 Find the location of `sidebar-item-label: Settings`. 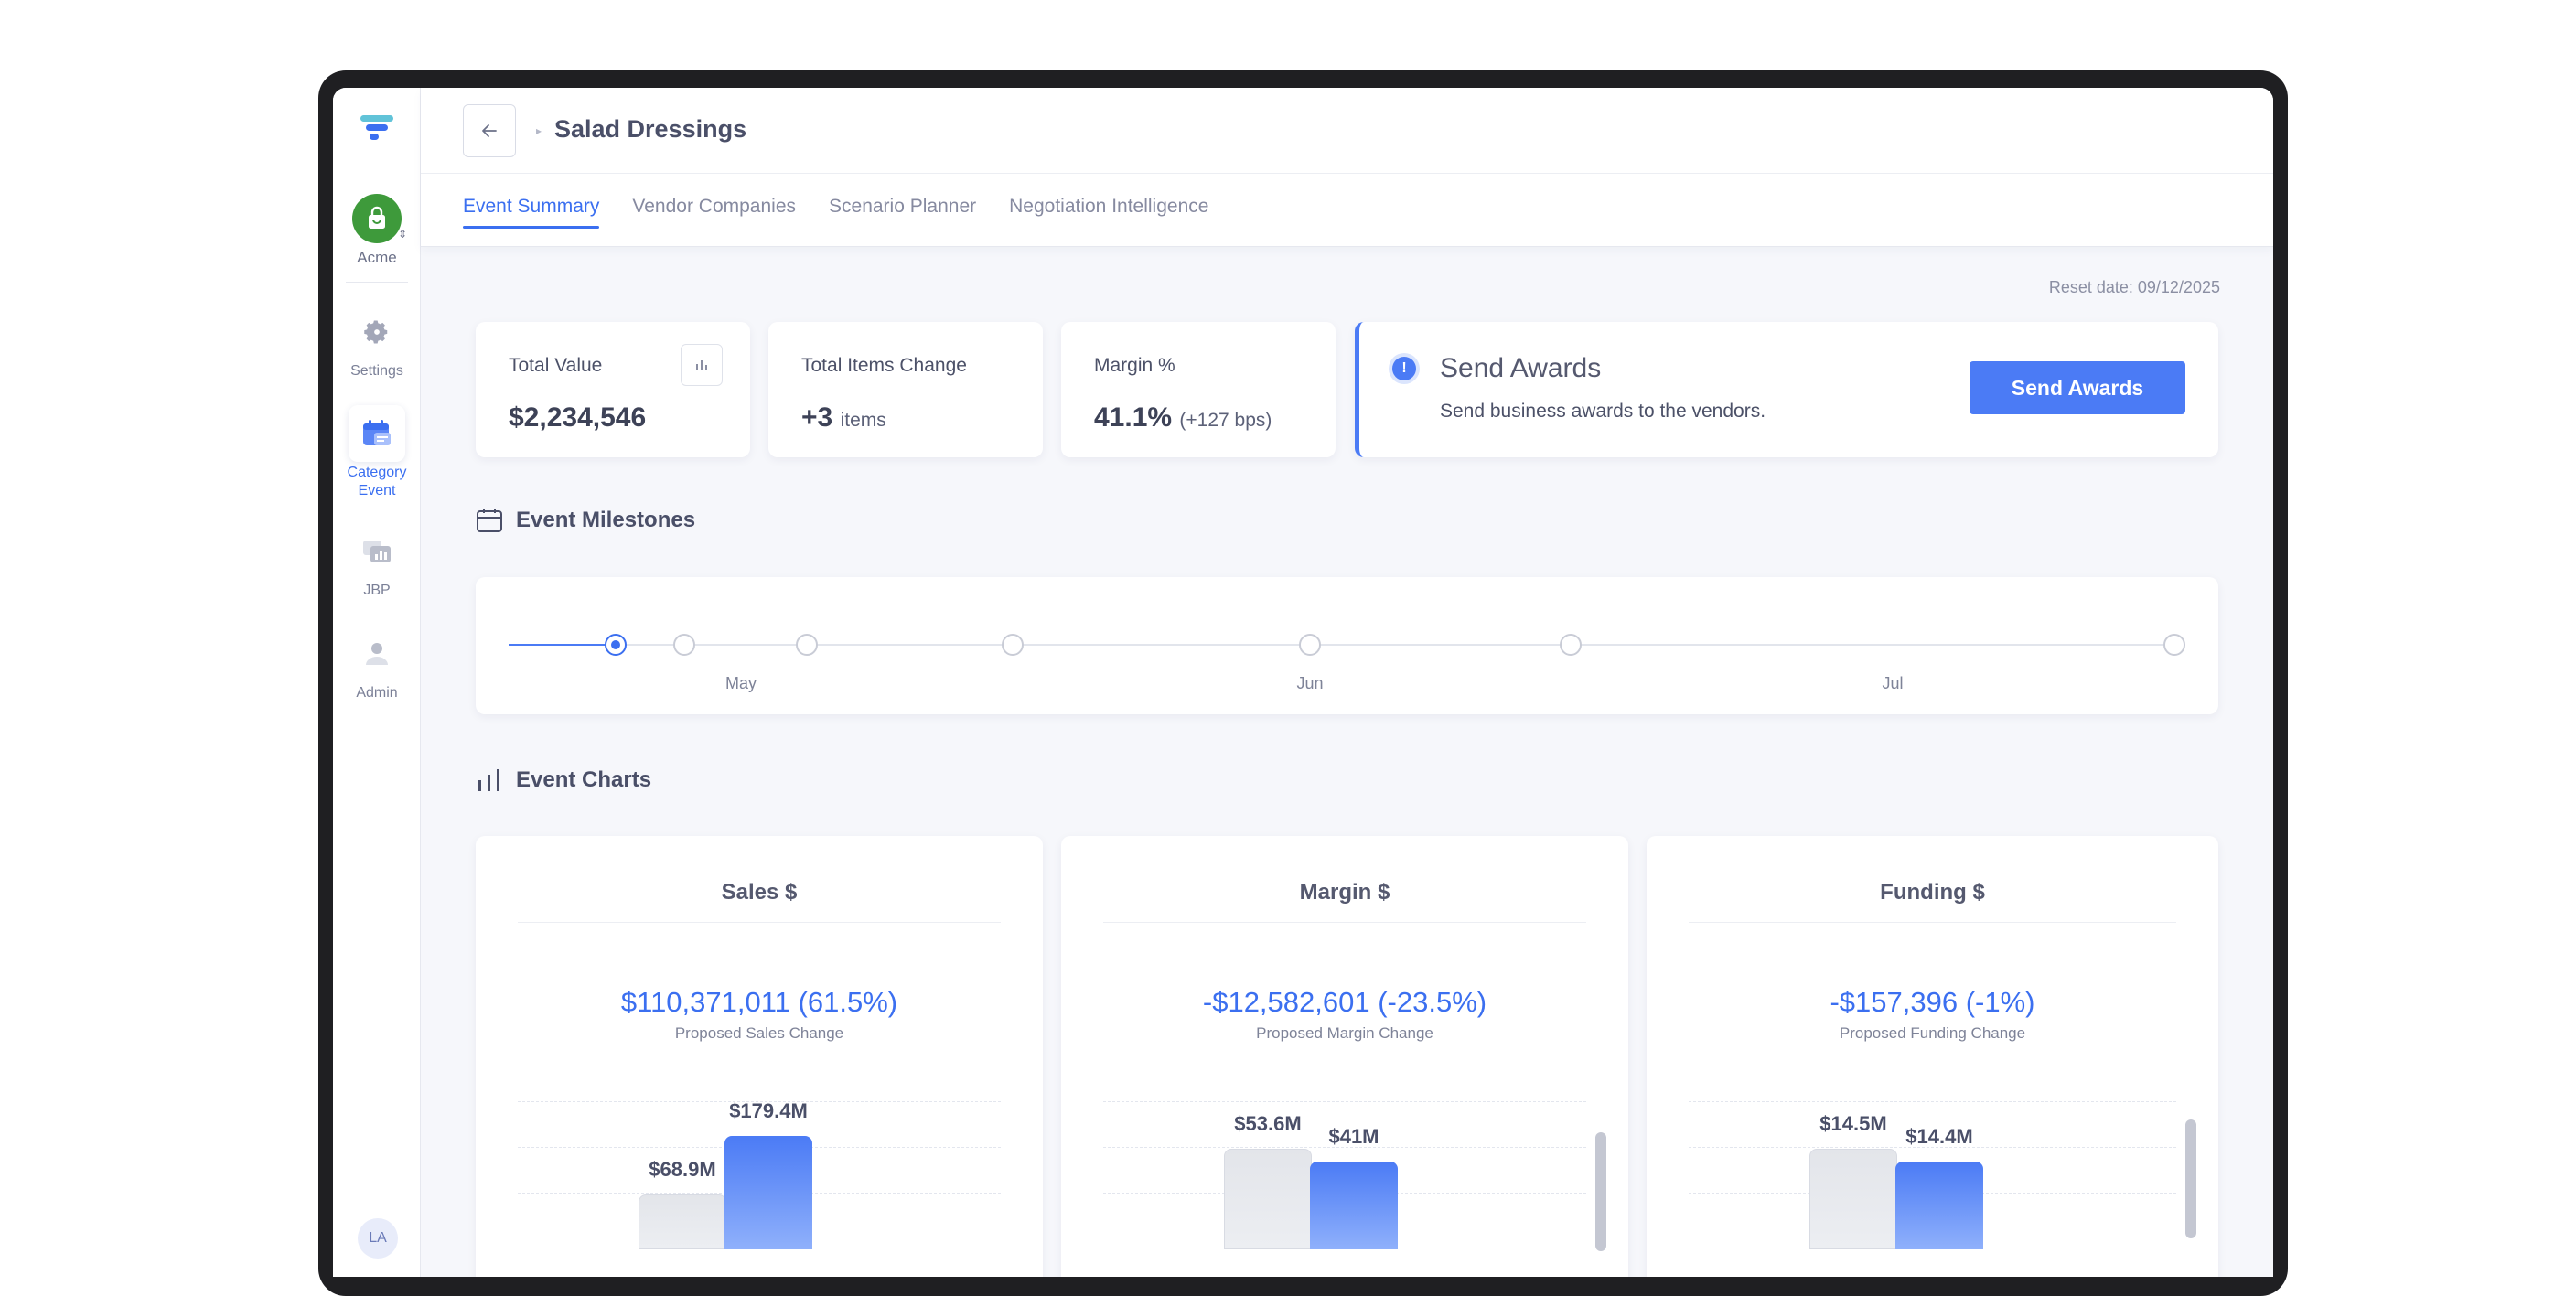

sidebar-item-label: Settings is located at coordinates (376, 371).